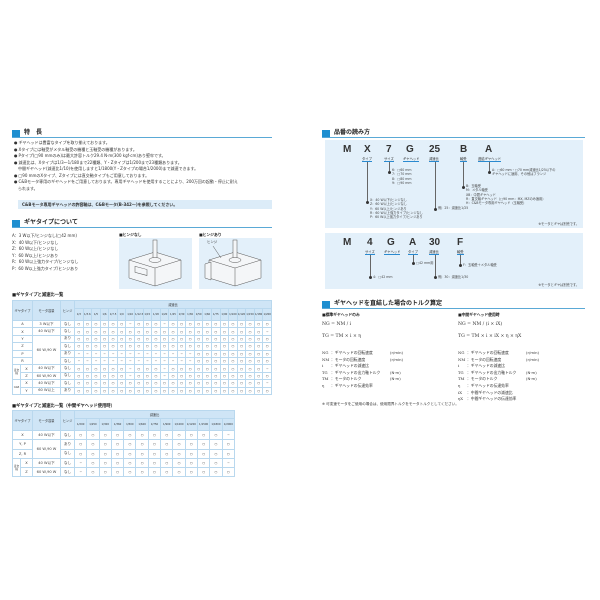  What do you see at coordinates (181, 314) in the screenshot?
I see `ratio-header: 1/30` at bounding box center [181, 314].